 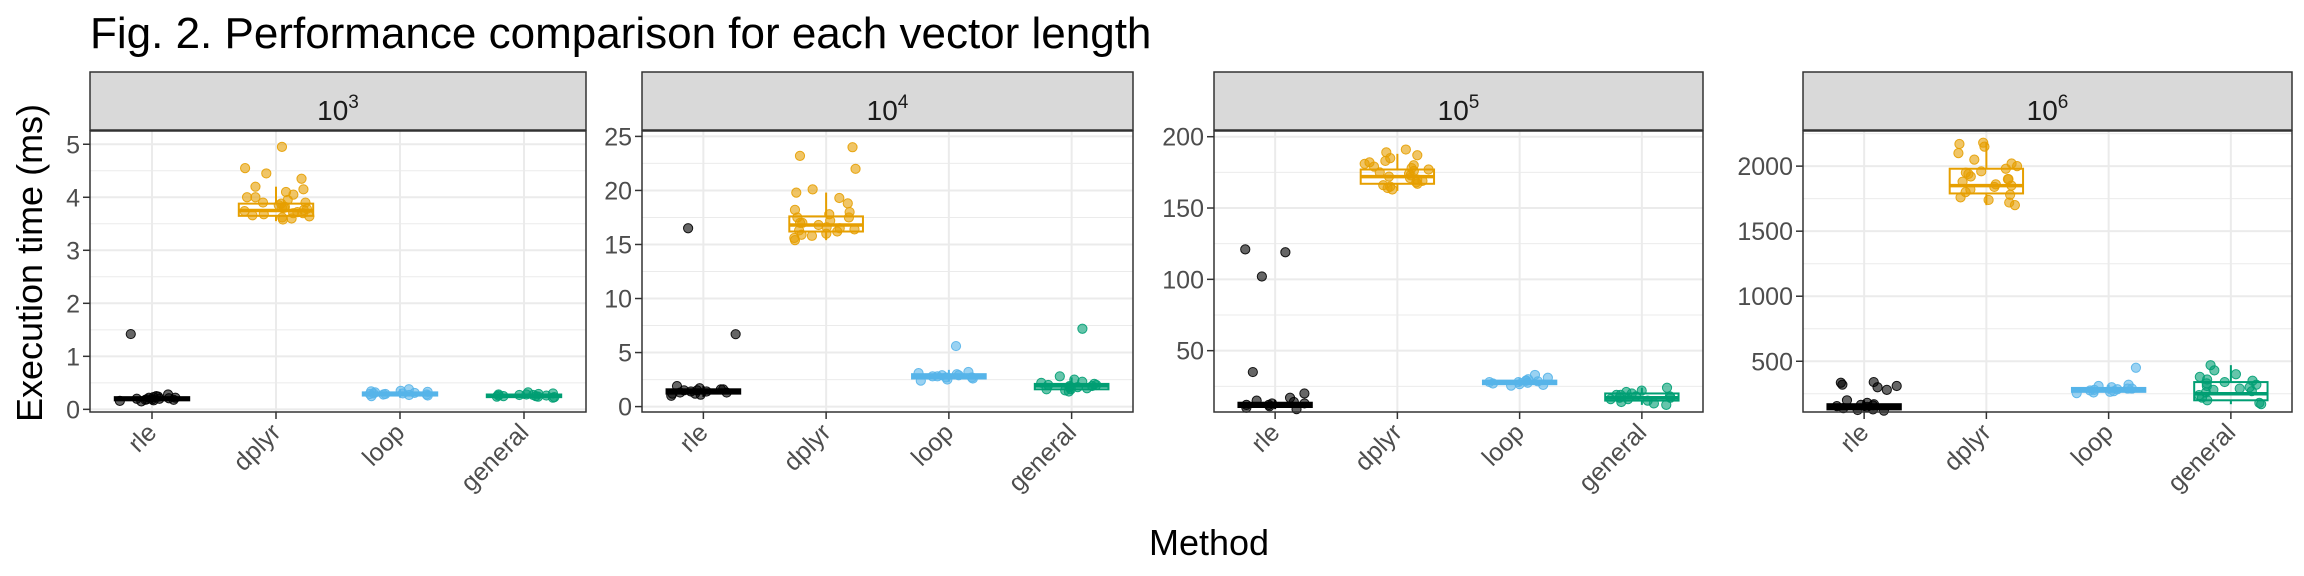 I want to click on y-tick-label: 50, so click(x=1190, y=352).